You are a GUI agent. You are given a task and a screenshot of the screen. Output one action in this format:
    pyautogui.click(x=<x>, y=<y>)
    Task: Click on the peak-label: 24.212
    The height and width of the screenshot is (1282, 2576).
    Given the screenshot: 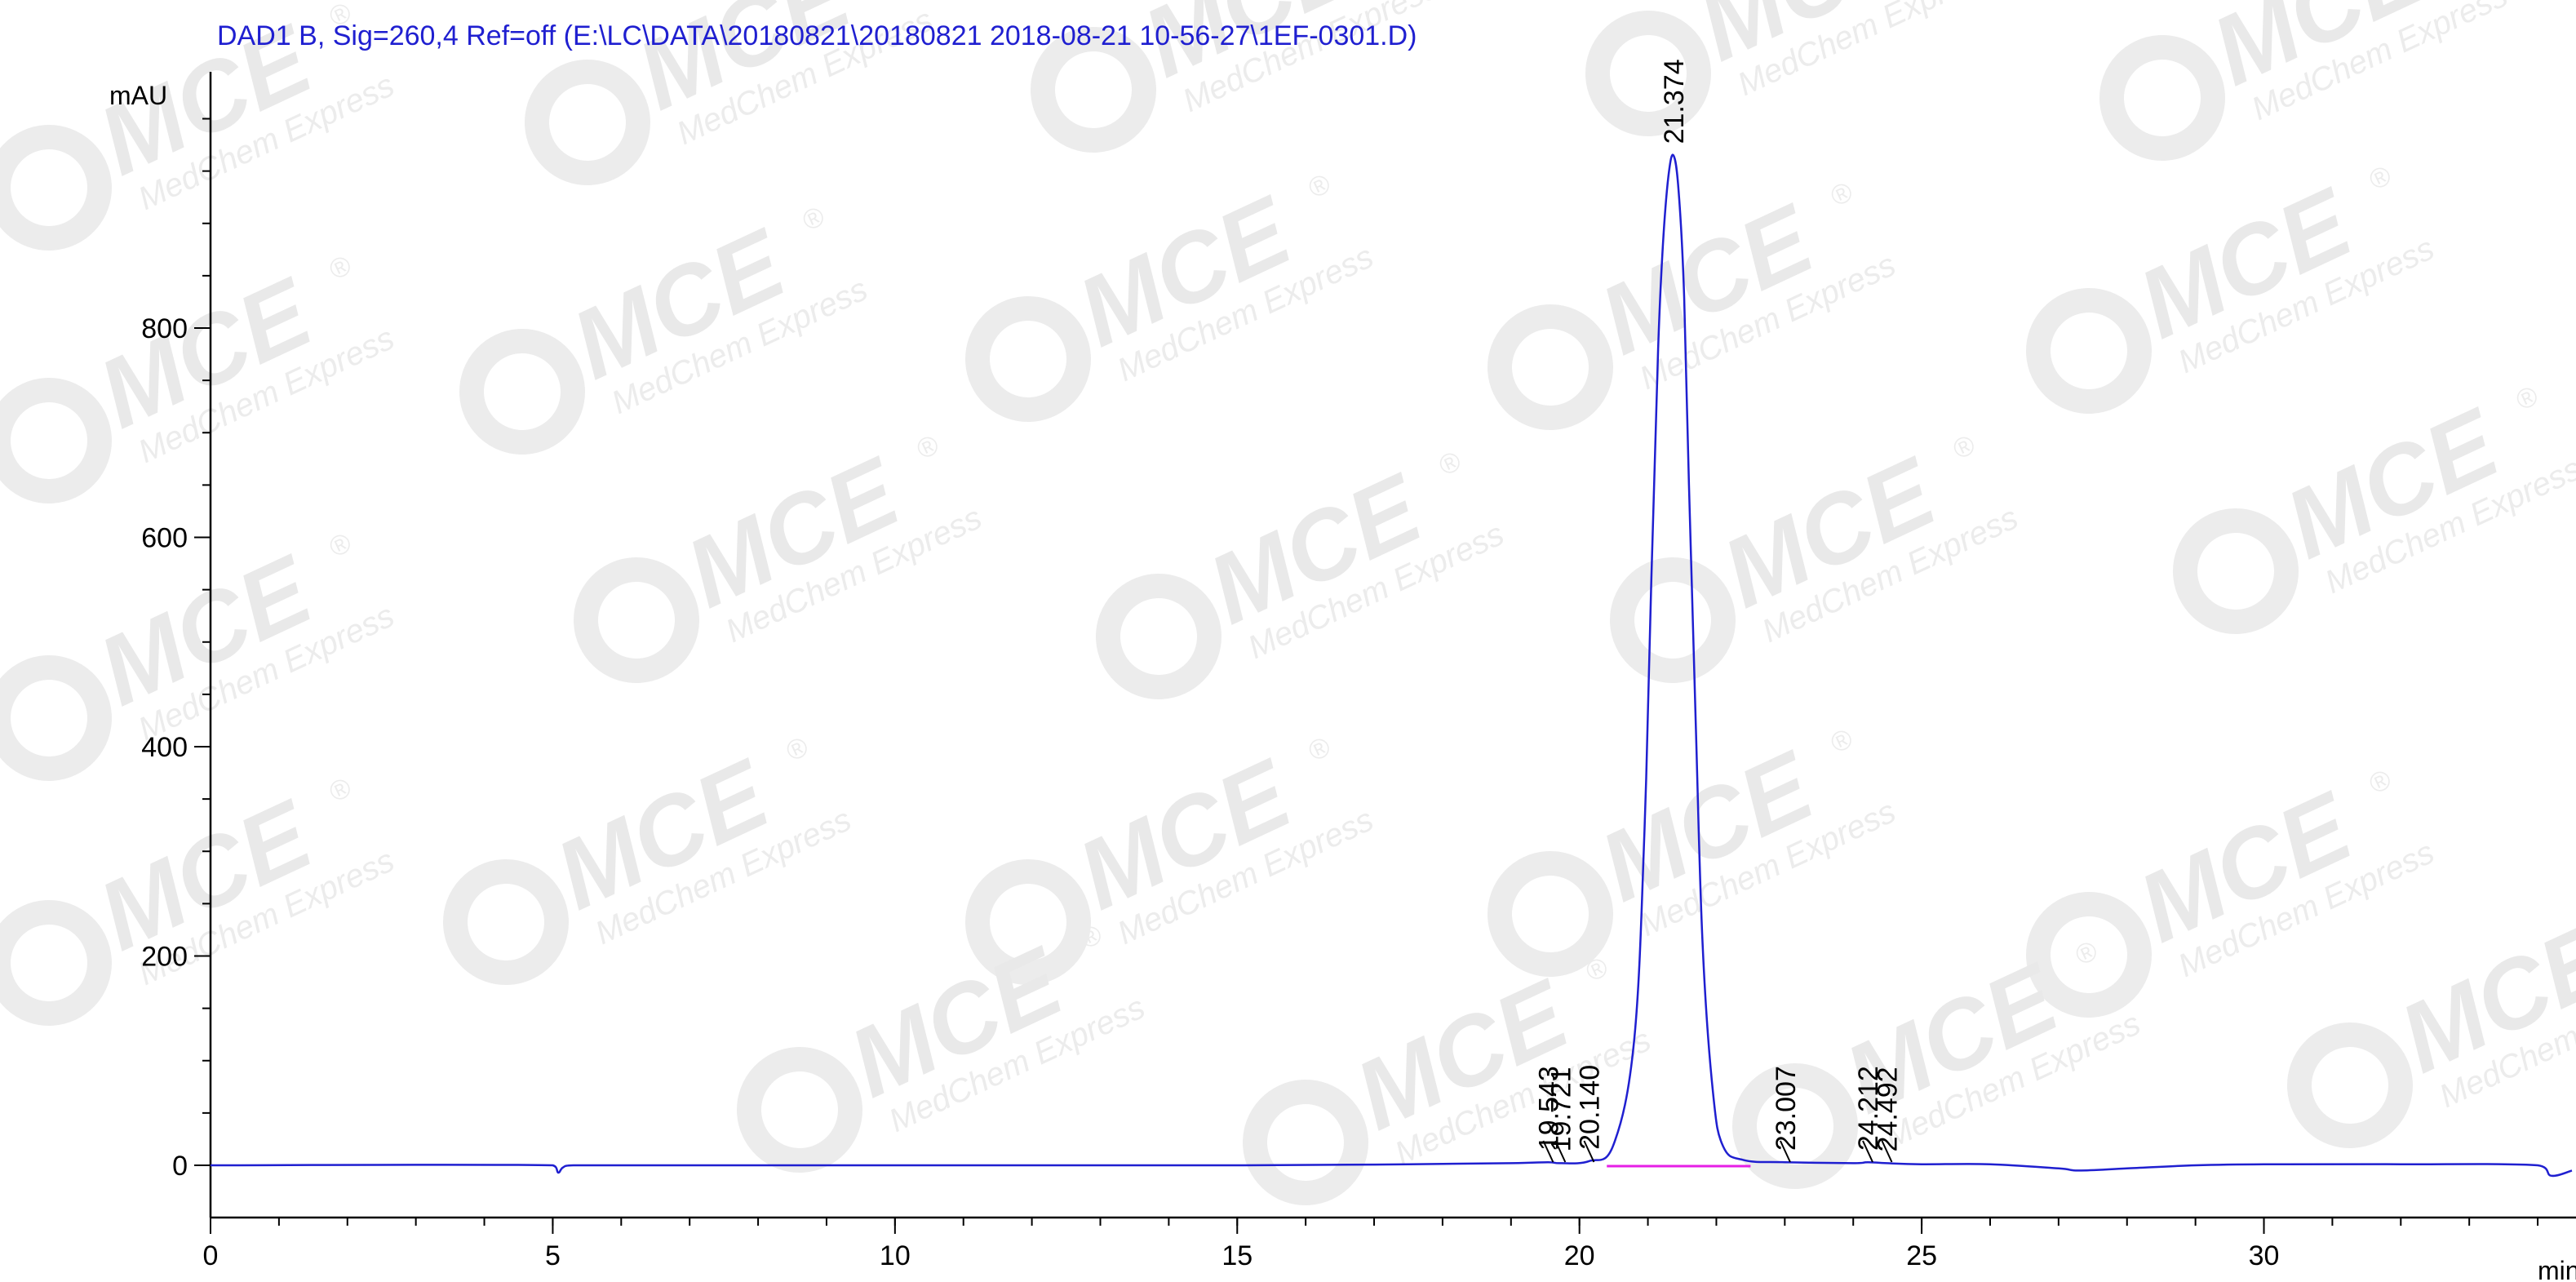 What is the action you would take?
    pyautogui.click(x=1868, y=1109)
    